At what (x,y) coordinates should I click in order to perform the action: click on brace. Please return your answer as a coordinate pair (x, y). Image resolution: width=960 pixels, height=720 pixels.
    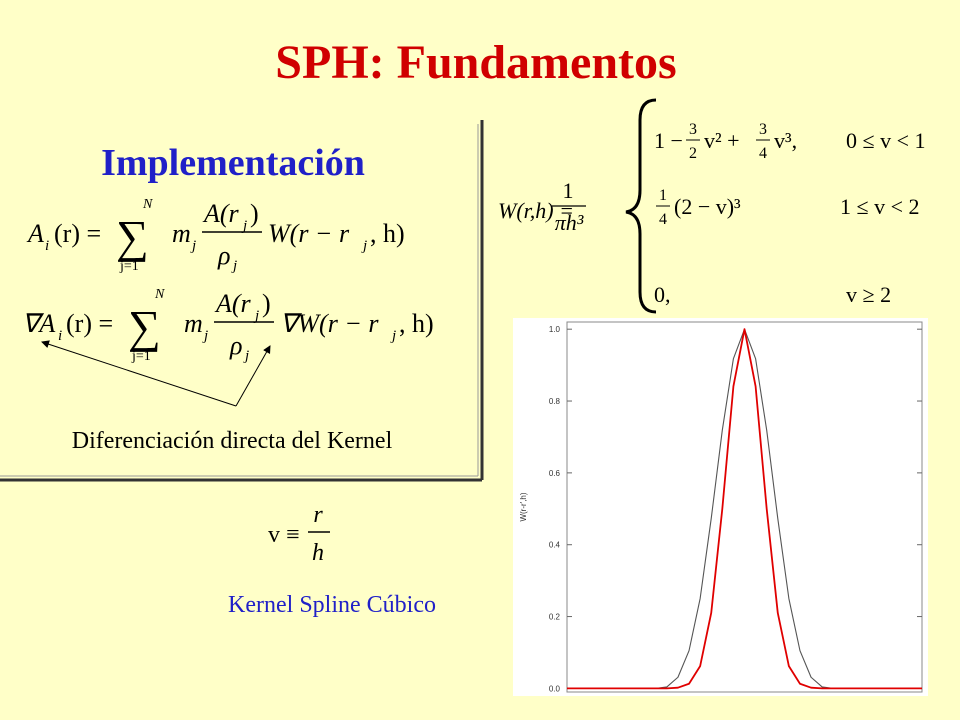
    Looking at the image, I should click on (641, 206).